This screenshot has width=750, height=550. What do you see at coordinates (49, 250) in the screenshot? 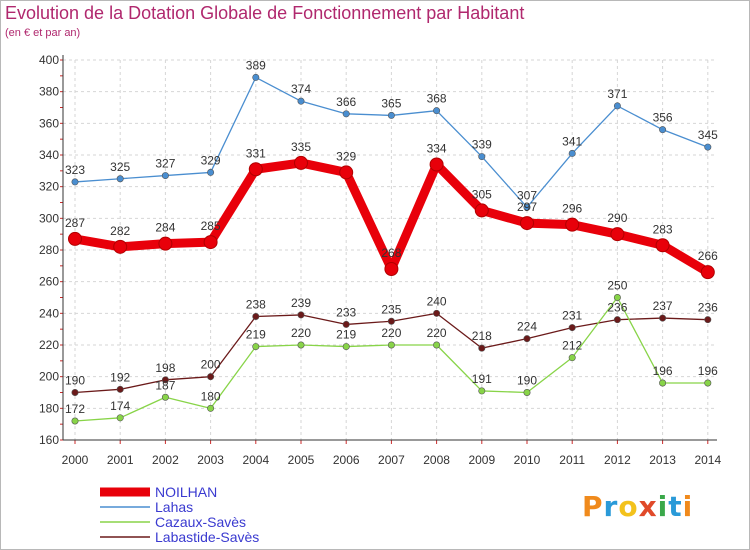
I see `y-tick-label: 280` at bounding box center [49, 250].